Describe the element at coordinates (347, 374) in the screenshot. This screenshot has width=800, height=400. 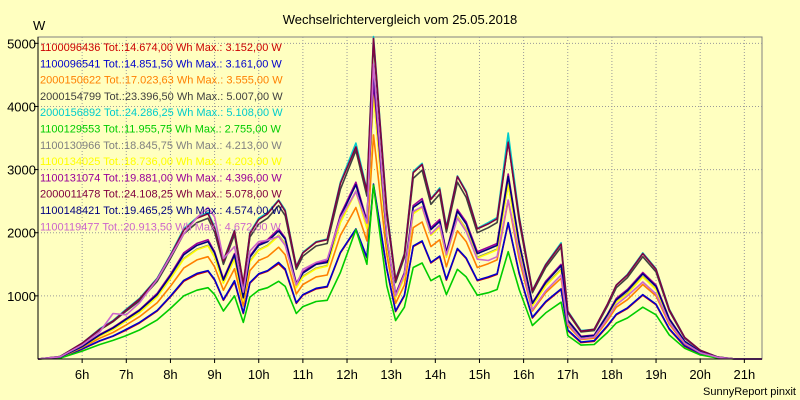
I see `x-tick-label: 12h` at that location.